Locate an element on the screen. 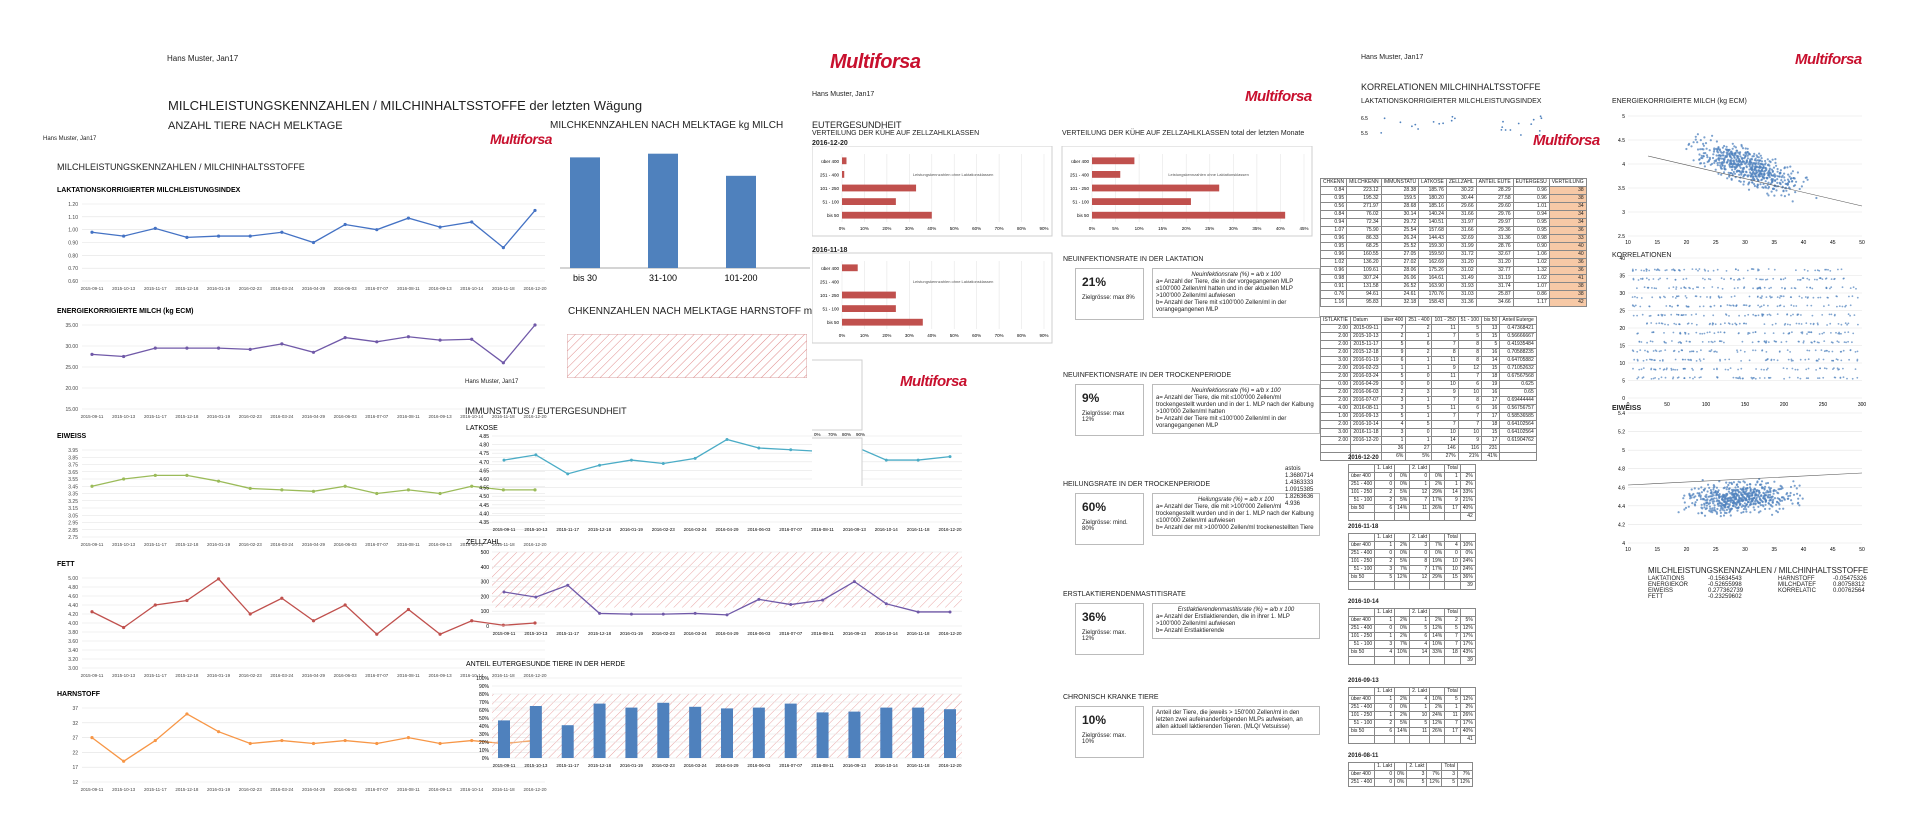  table-cell: 0.64102564 is located at coordinates (1518, 424).